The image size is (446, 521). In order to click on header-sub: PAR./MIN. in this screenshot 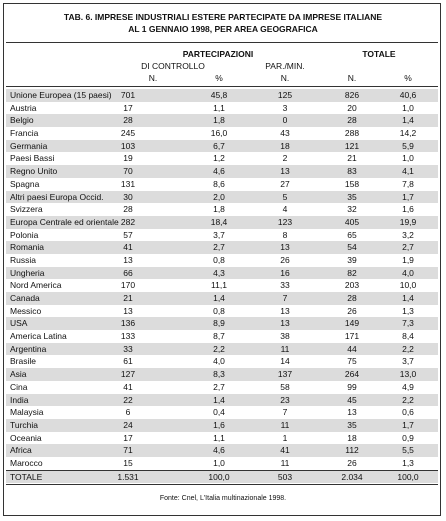, I will do `click(285, 66)`.